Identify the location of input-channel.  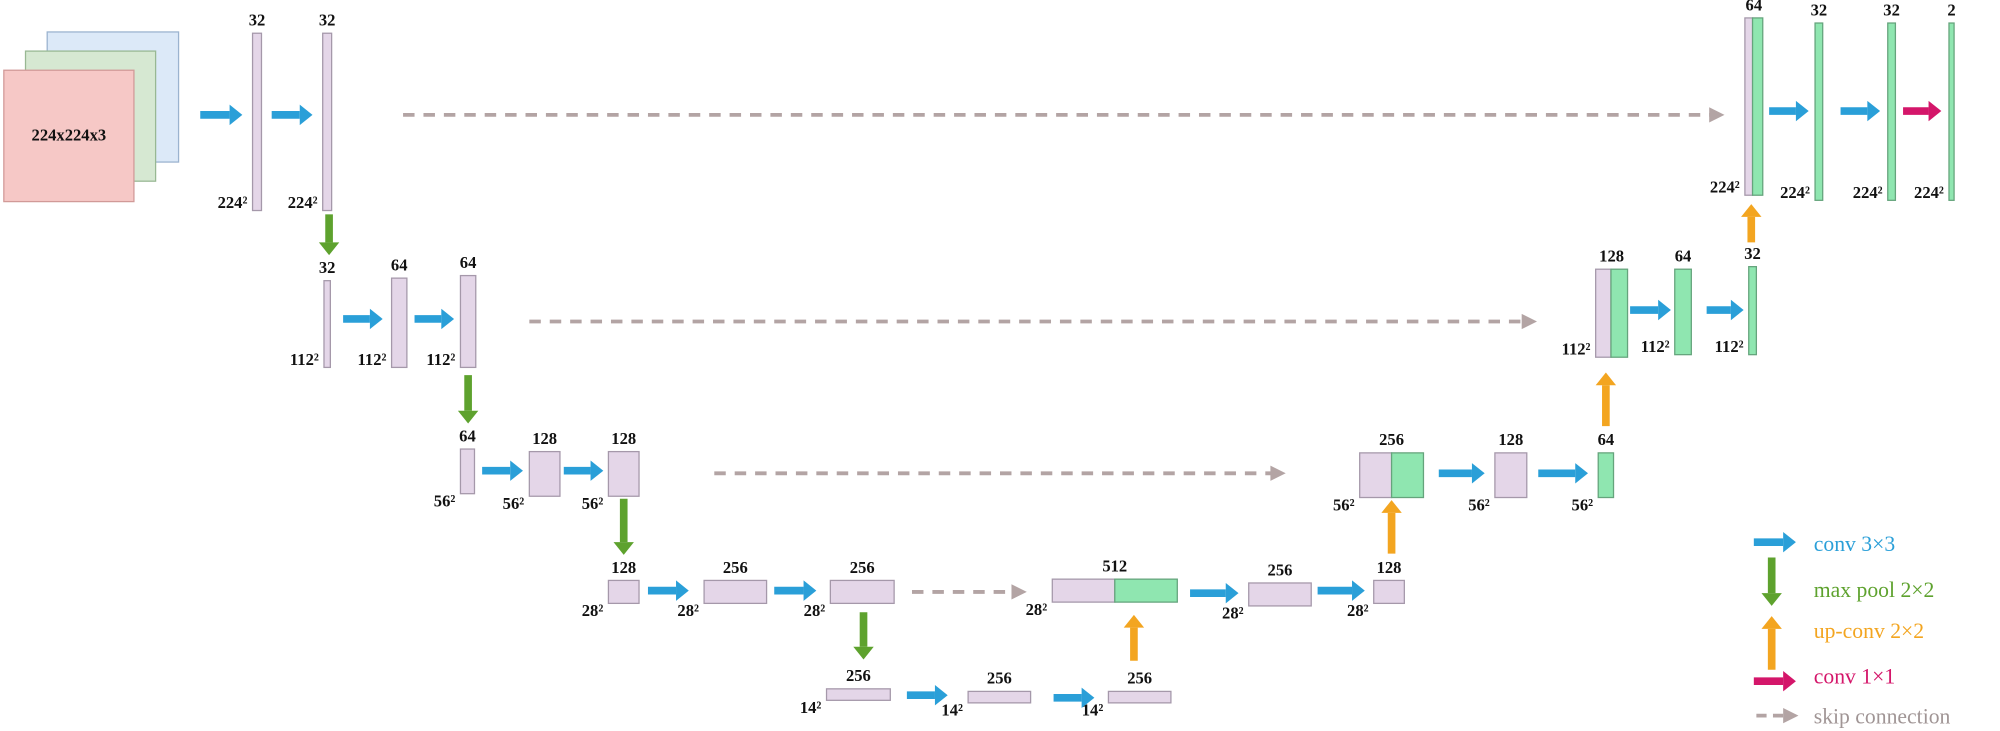
(69, 136).